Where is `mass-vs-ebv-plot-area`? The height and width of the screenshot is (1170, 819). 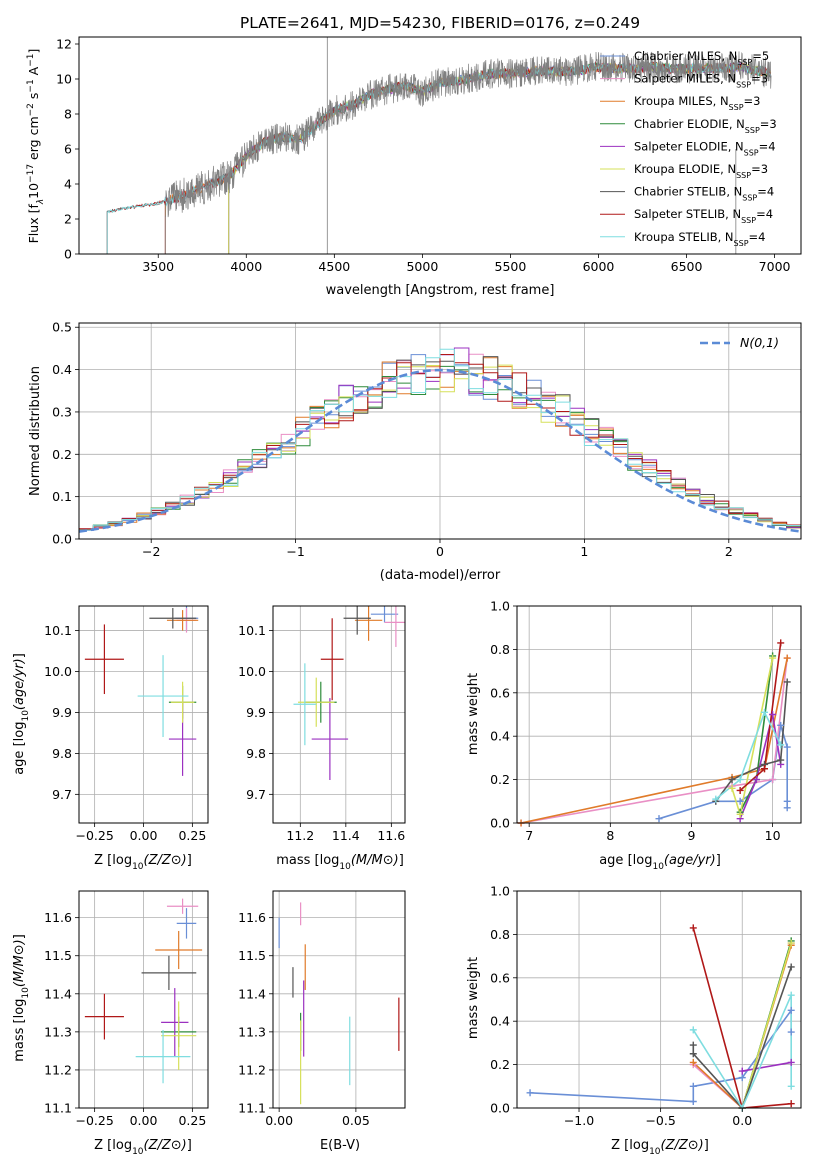 mass-vs-ebv-plot-area is located at coordinates (339, 1003).